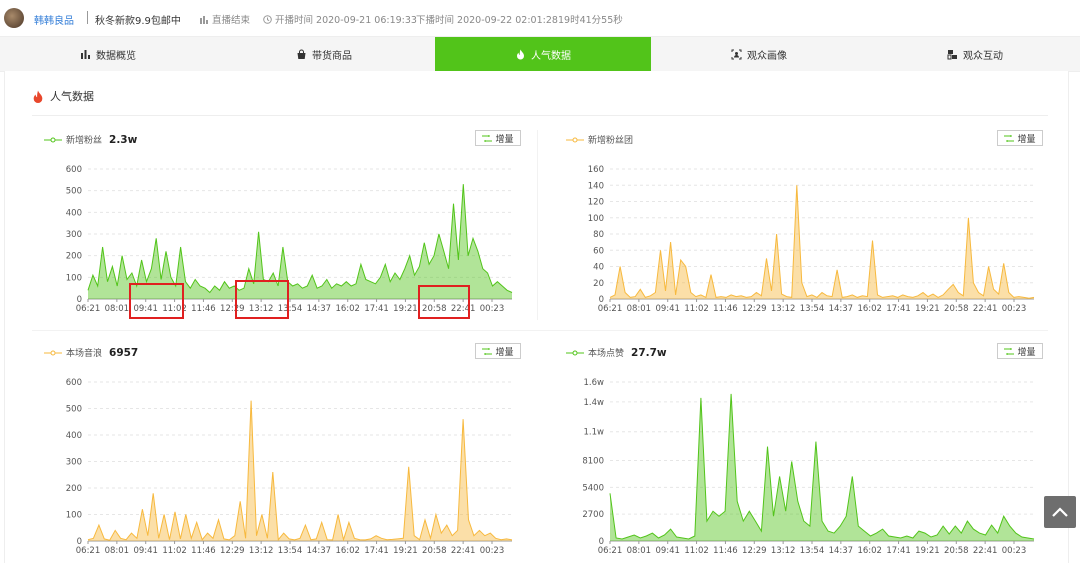 The image size is (1080, 563). What do you see at coordinates (332, 56) in the screenshot?
I see `tab-label: 带货商品` at bounding box center [332, 56].